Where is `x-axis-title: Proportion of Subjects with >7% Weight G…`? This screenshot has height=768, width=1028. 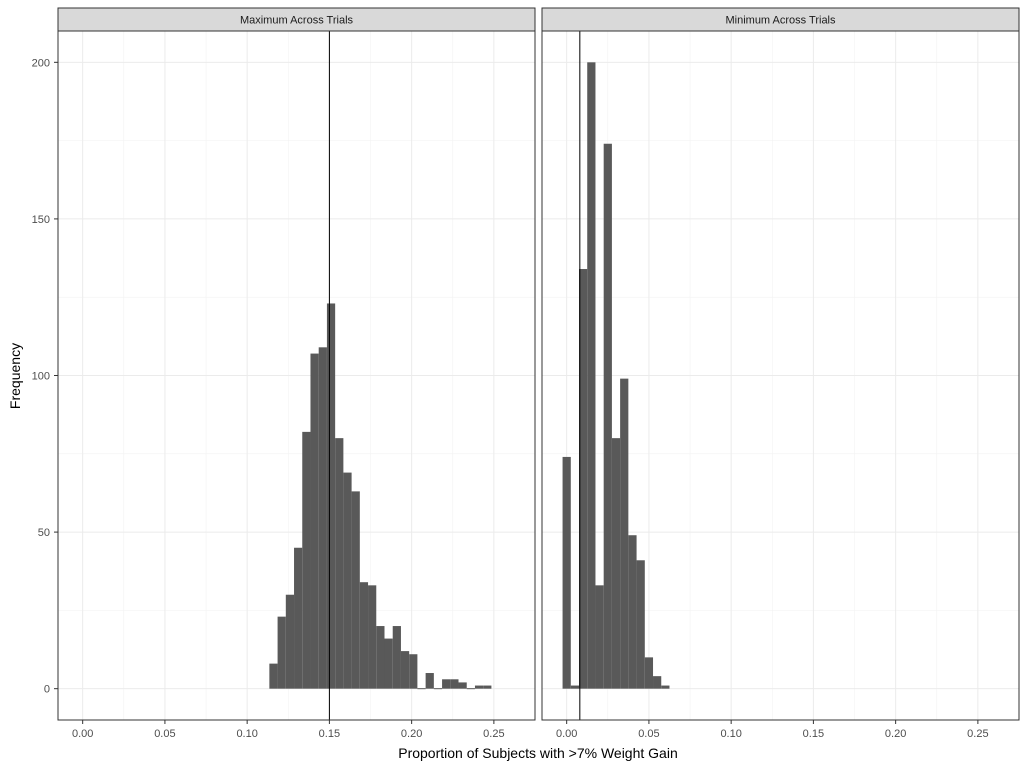
x-axis-title: Proportion of Subjects with >7% Weight G… is located at coordinates (538, 753).